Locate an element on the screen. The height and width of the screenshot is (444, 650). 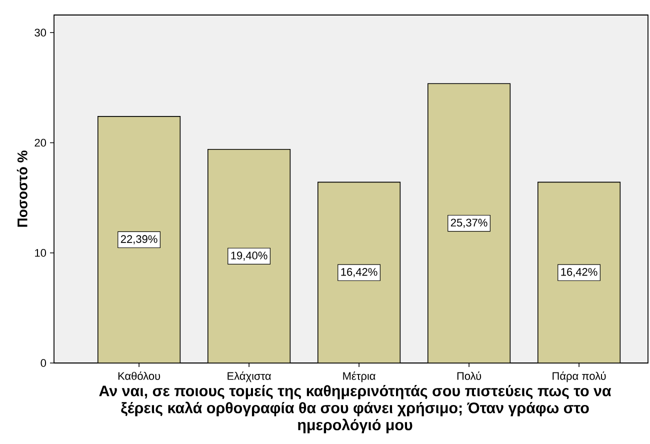
y-axis-title: Ποσοστό % is located at coordinates (22, 188).